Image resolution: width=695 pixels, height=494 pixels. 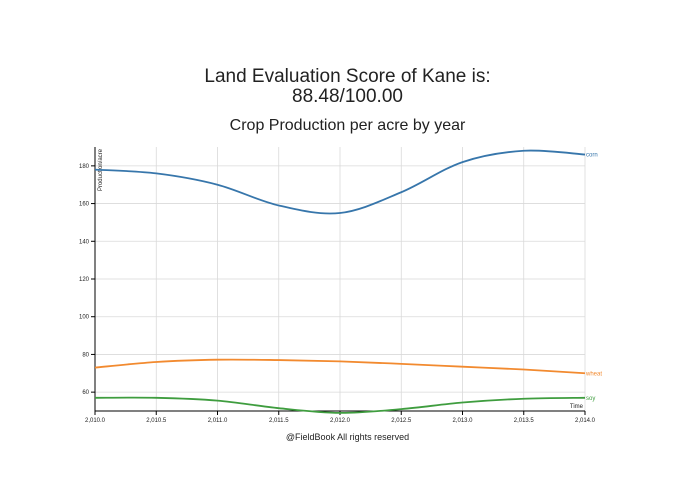 I want to click on chart-subtitle: Crop Production per acre by year, so click(x=347, y=125).